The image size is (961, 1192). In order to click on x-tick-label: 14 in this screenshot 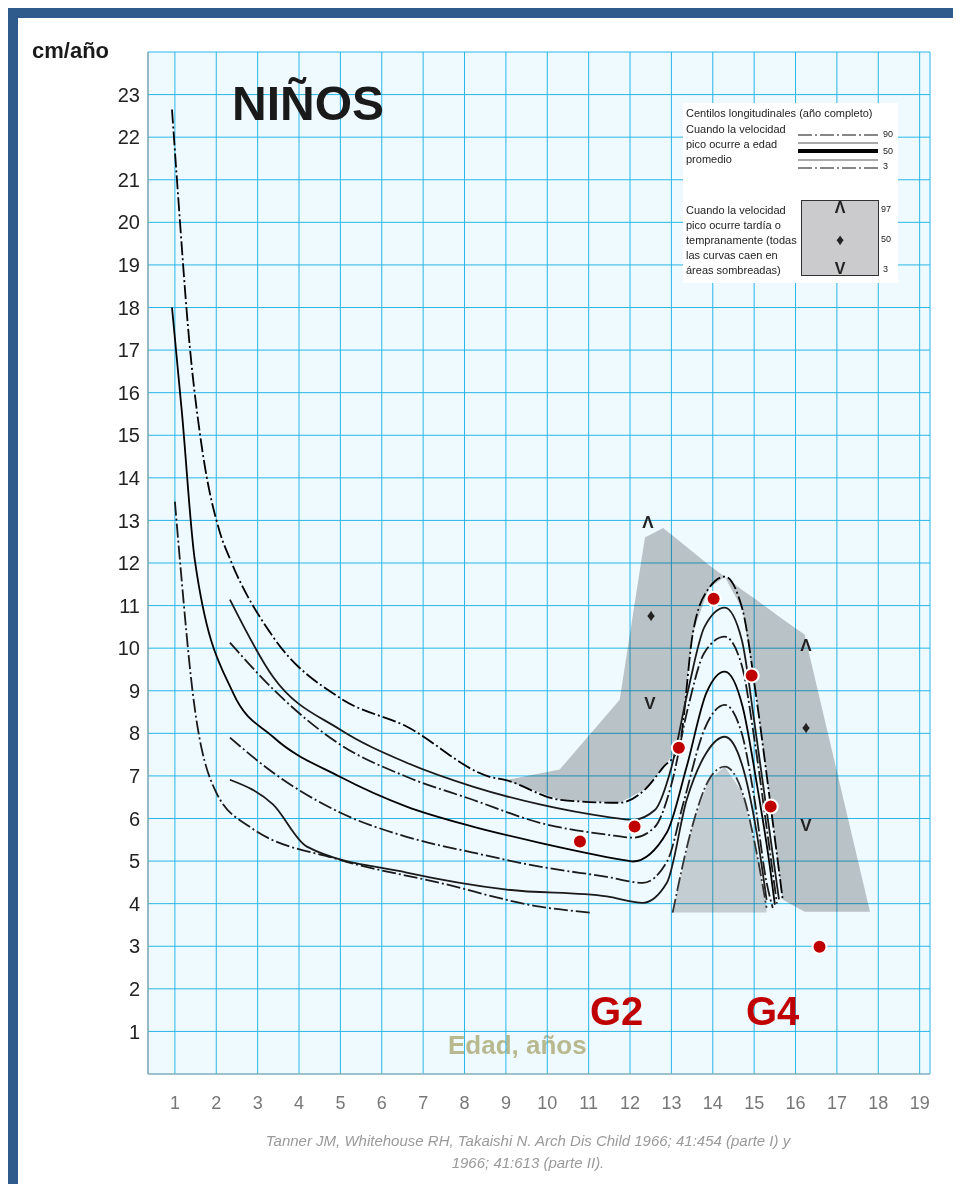, I will do `click(712, 1102)`.